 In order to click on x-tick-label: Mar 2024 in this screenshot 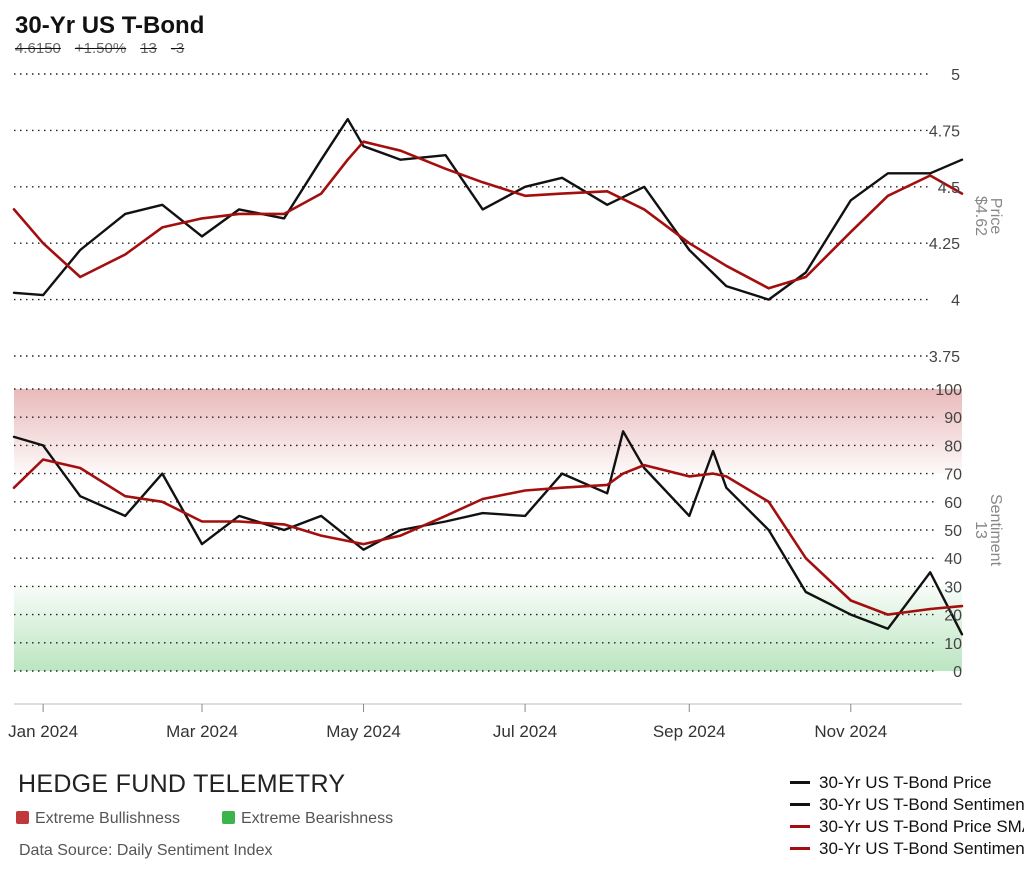, I will do `click(202, 731)`.